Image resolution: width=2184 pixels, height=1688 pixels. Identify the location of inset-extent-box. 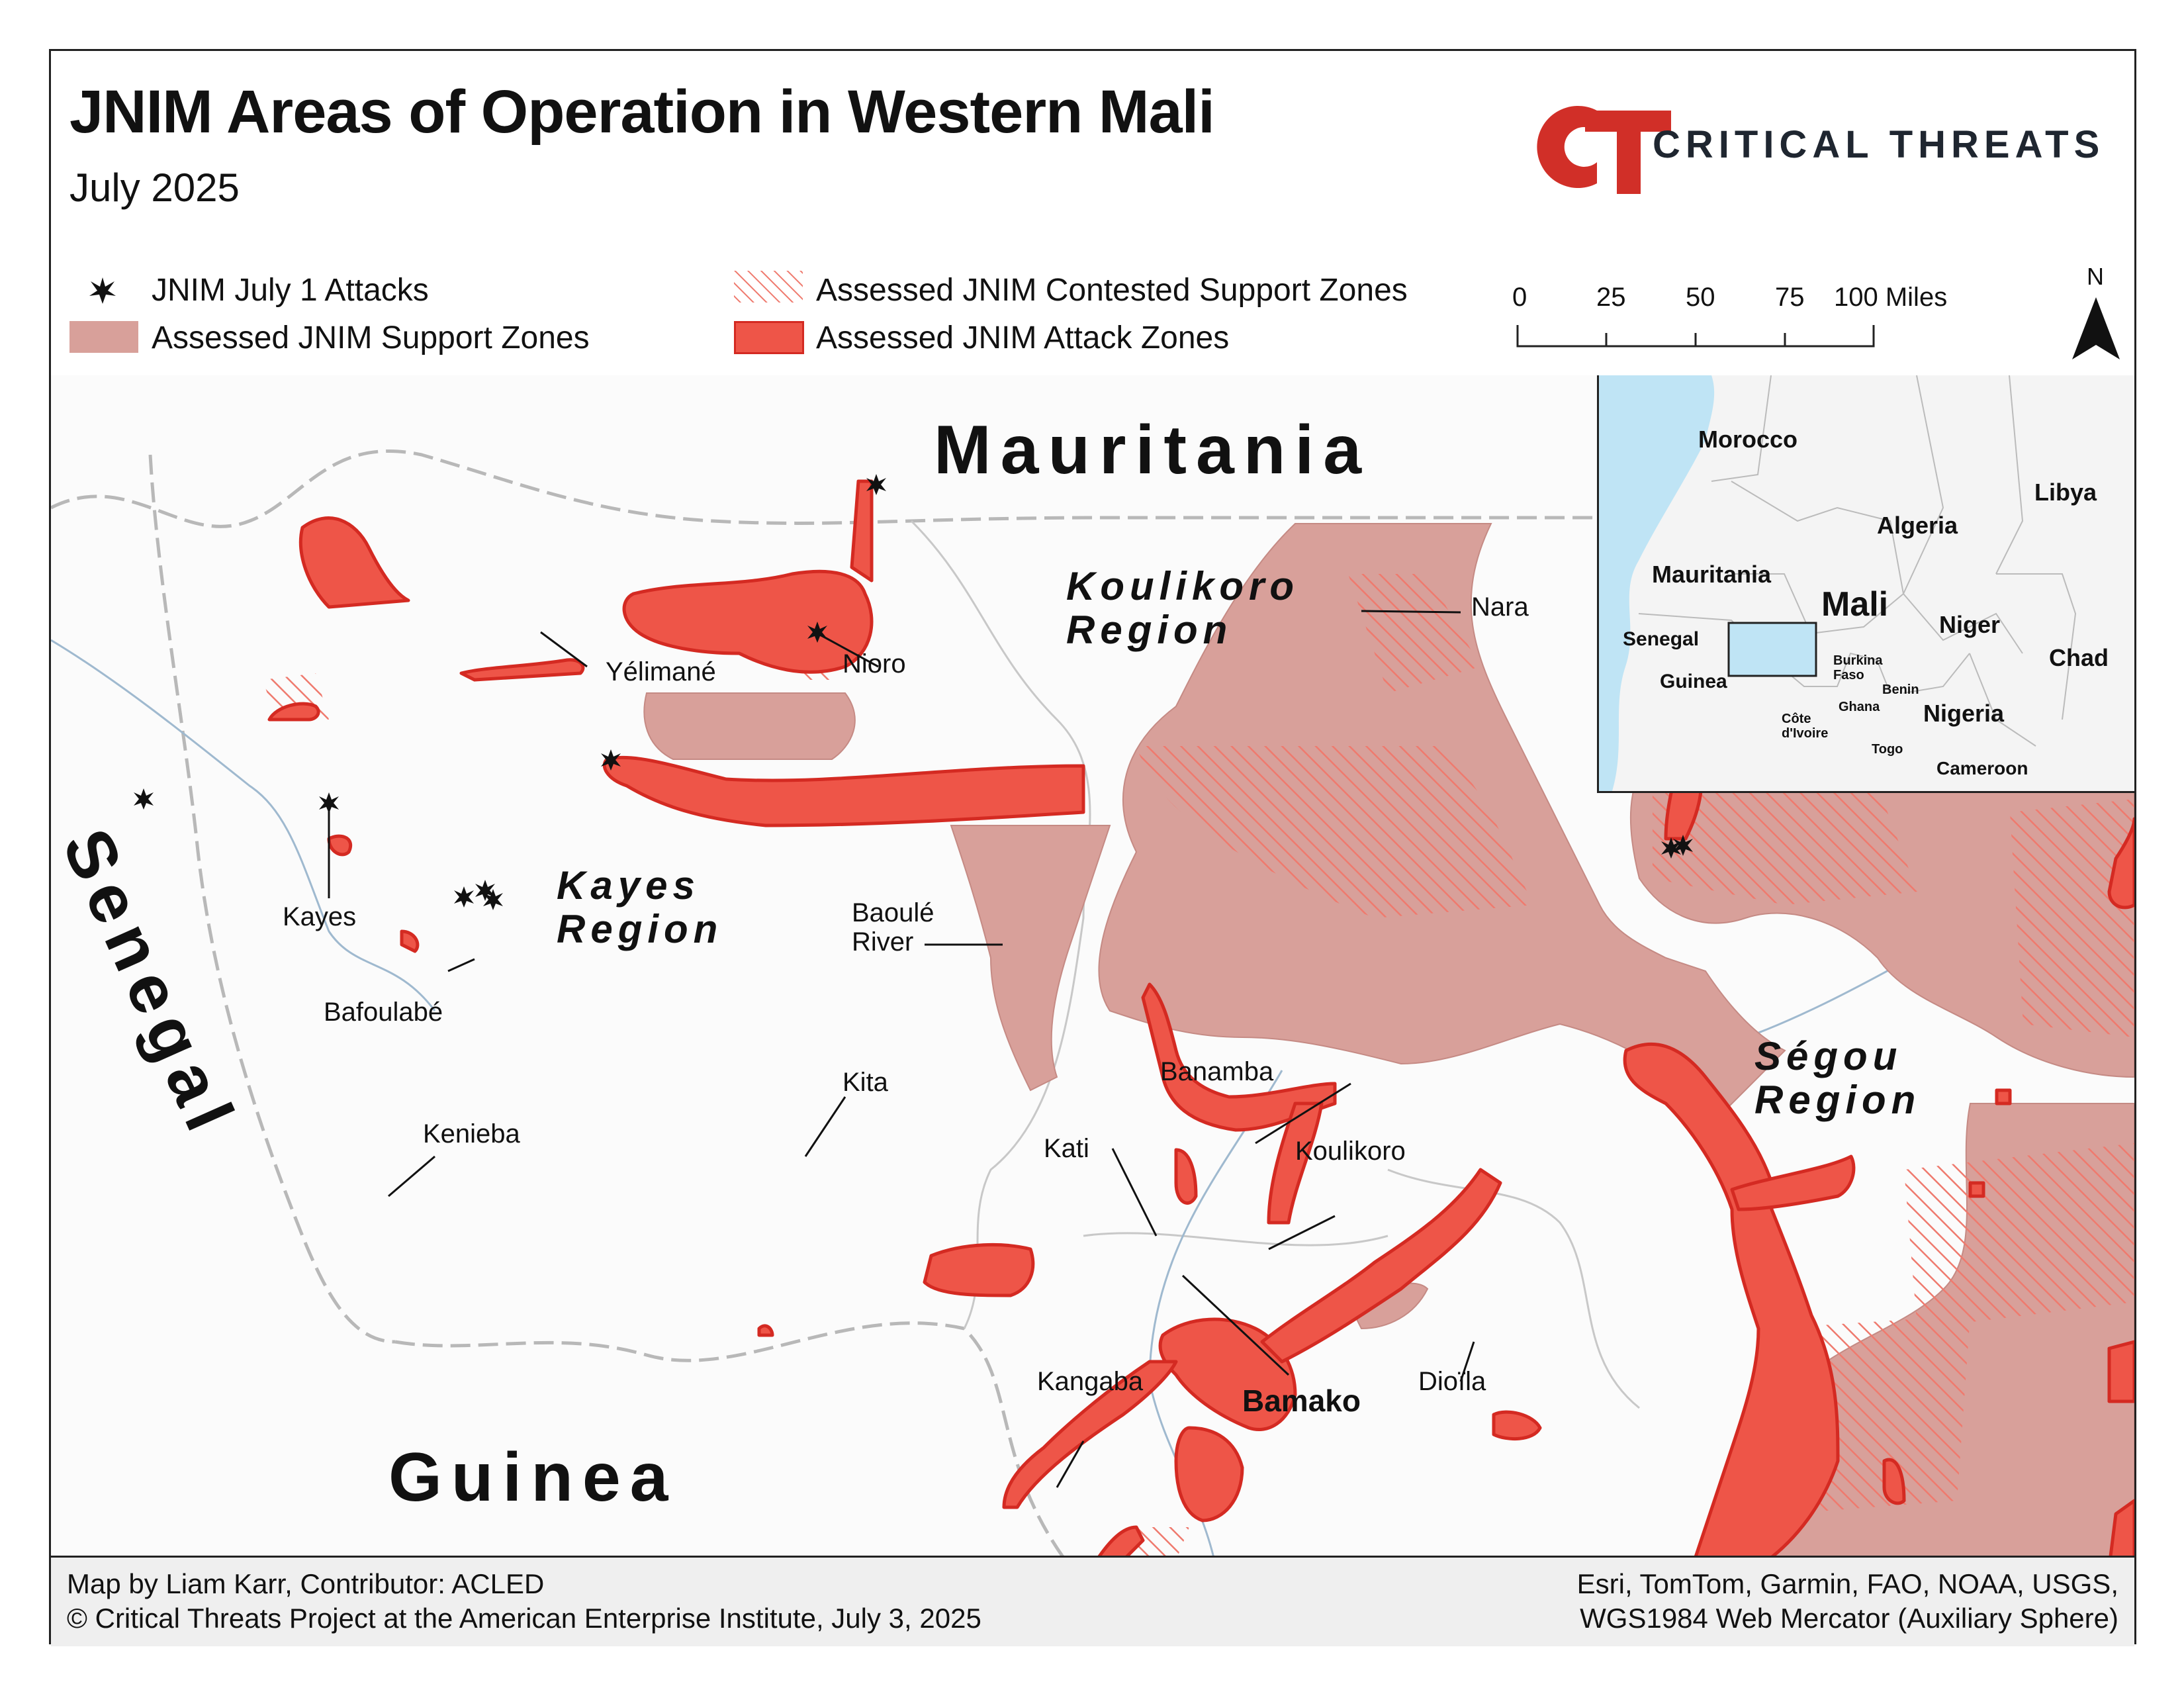
(1772, 649).